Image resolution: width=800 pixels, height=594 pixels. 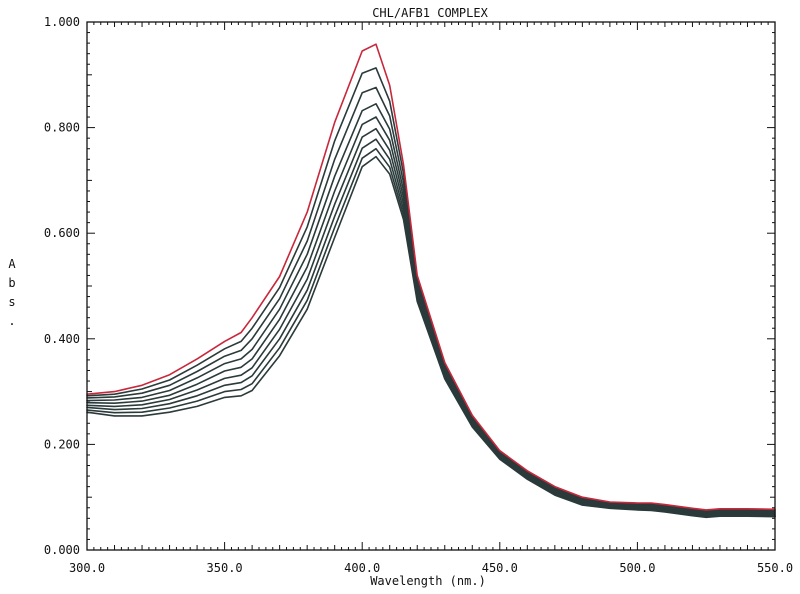 I want to click on y-axis-label-char: s, so click(x=11, y=302).